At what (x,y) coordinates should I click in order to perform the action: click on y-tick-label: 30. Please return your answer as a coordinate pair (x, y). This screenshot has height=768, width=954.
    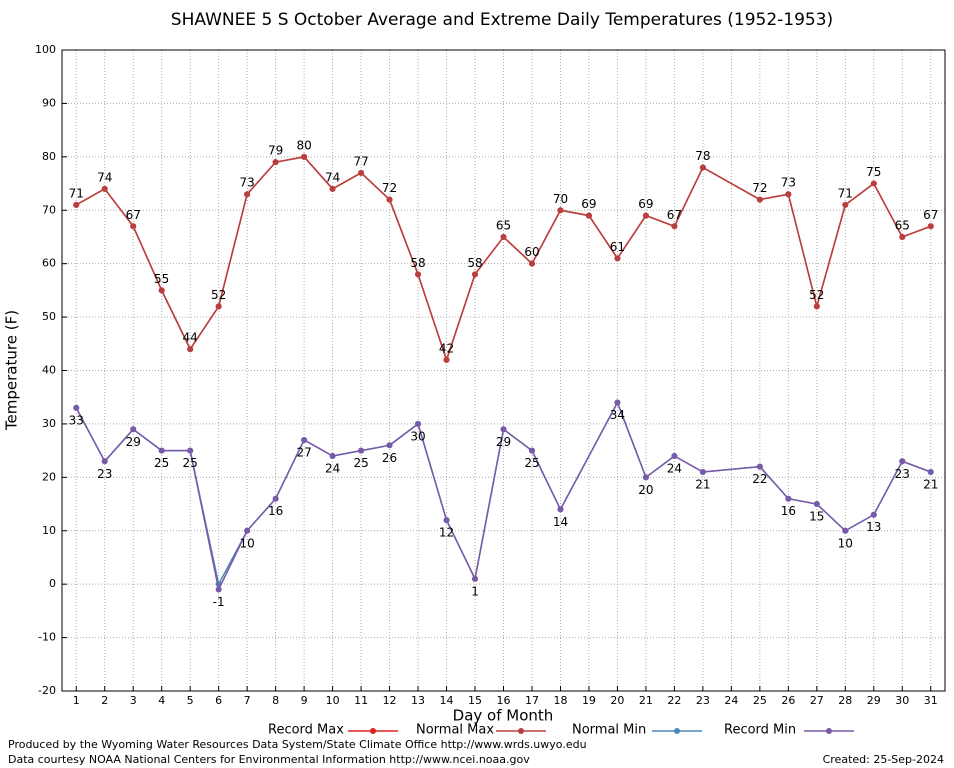
    Looking at the image, I should click on (49, 423).